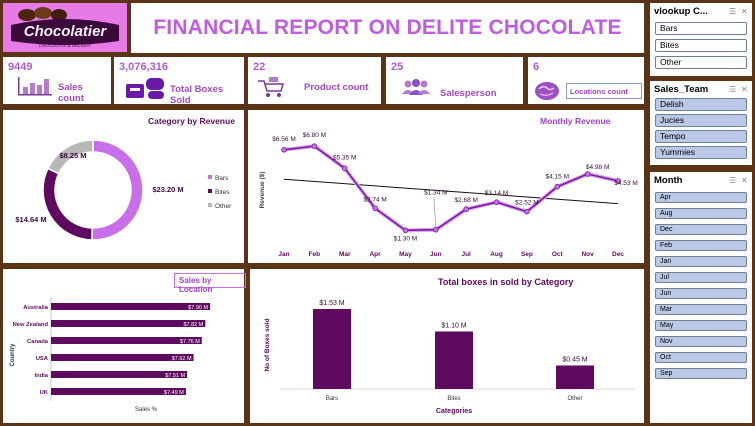  Describe the element at coordinates (701, 104) in the screenshot. I see `slicer-item-delish: Delish` at that location.